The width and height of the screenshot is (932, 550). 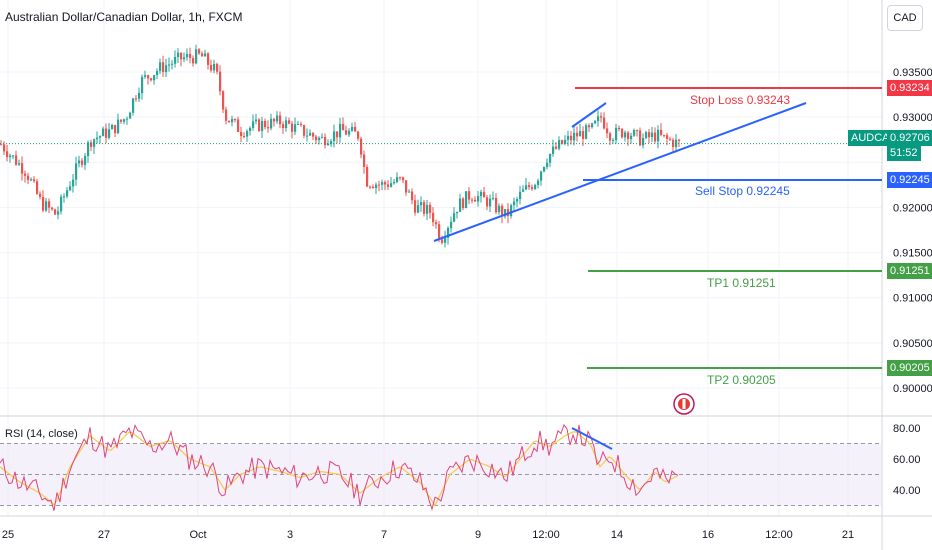 I want to click on rsi-line, so click(x=339, y=467).